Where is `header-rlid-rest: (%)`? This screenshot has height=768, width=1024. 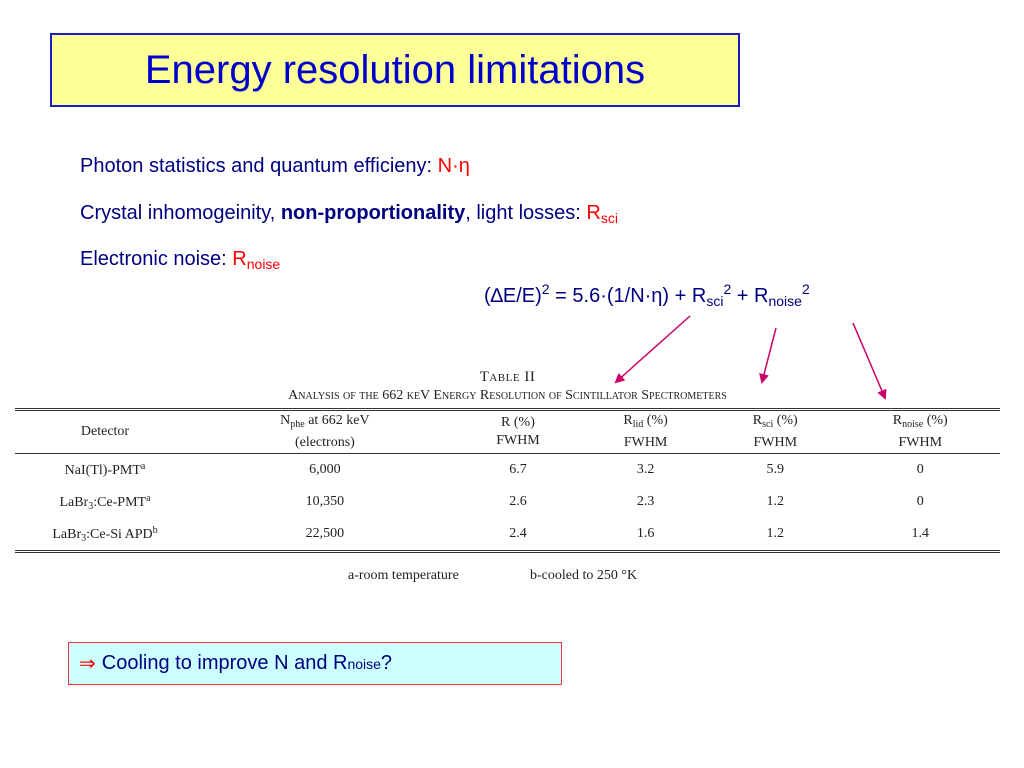 header-rlid-rest: (%) is located at coordinates (655, 420).